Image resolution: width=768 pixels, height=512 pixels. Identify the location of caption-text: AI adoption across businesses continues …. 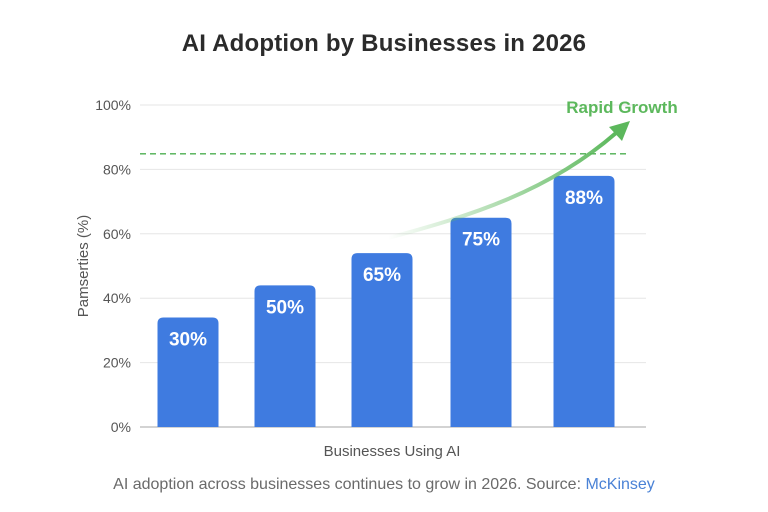
(349, 484).